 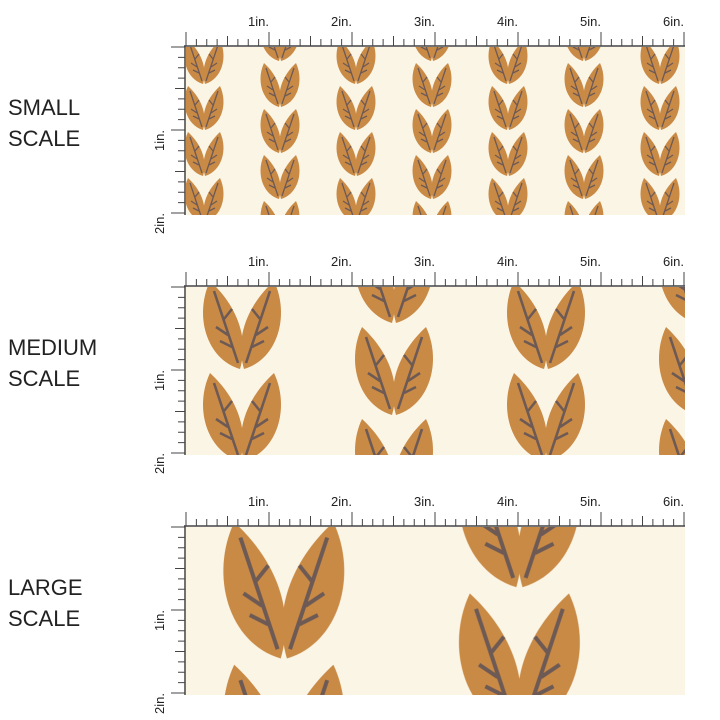 What do you see at coordinates (45, 587) in the screenshot?
I see `scale-label: LARGE` at bounding box center [45, 587].